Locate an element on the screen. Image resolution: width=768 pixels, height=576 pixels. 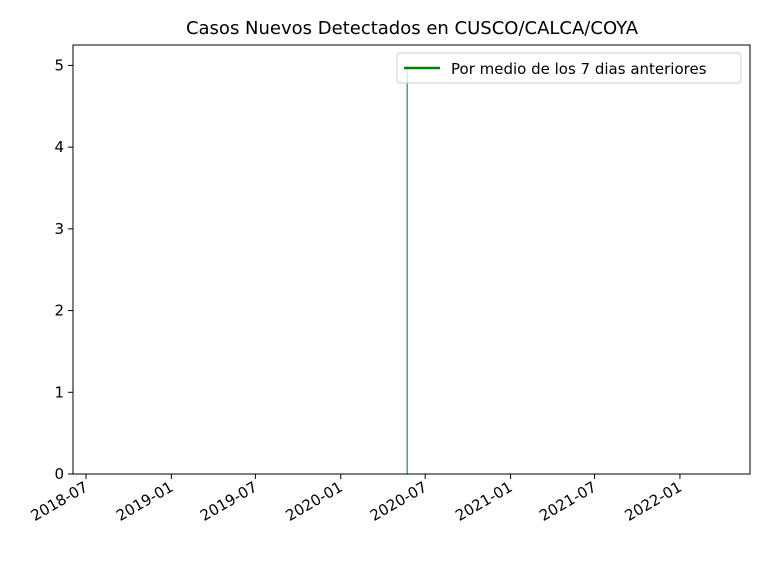
x-tick-label: 2021-07 is located at coordinates (567, 501).